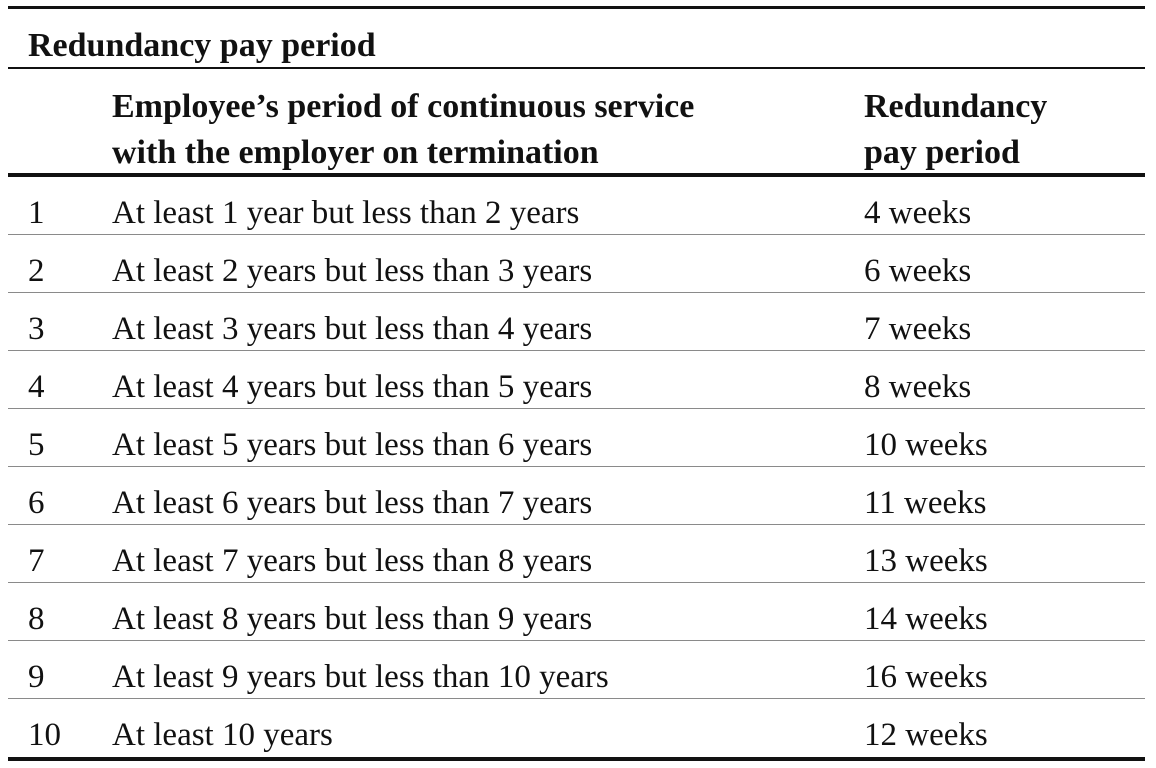  Describe the element at coordinates (918, 387) in the screenshot. I see `row-pay-period: 8 weeks` at that location.